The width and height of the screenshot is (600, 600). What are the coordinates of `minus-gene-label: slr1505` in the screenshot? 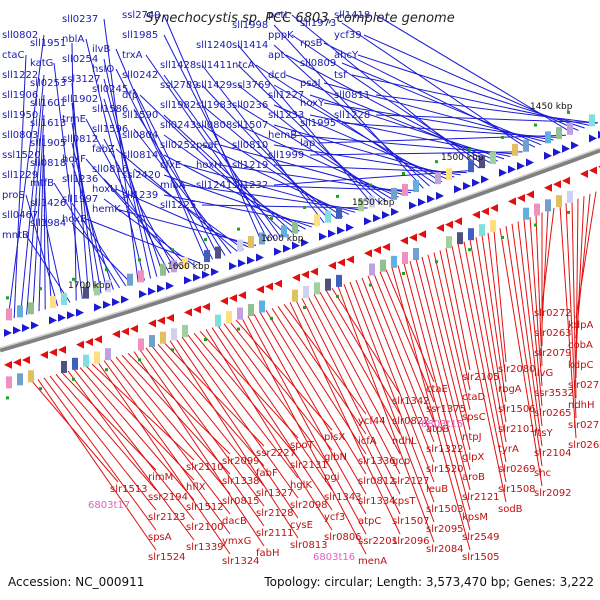 It's located at (481, 557).